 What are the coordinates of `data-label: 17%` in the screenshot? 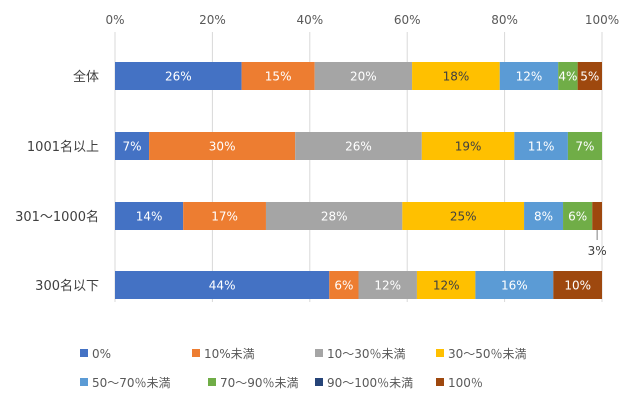 It's located at (224, 217).